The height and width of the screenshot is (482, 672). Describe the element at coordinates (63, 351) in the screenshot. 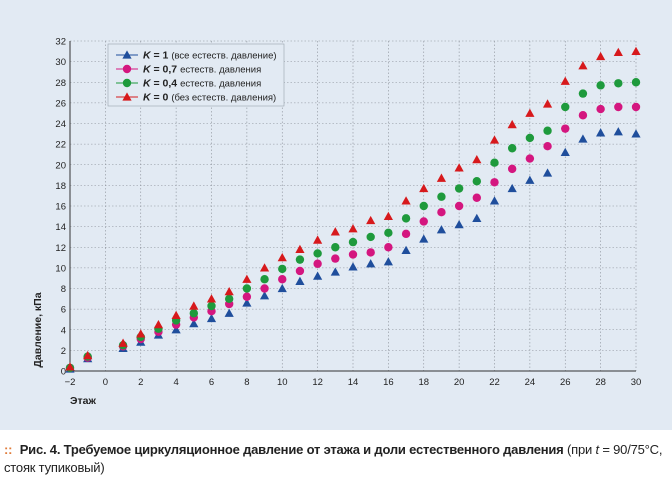

I see `y-tick-label: 2` at that location.